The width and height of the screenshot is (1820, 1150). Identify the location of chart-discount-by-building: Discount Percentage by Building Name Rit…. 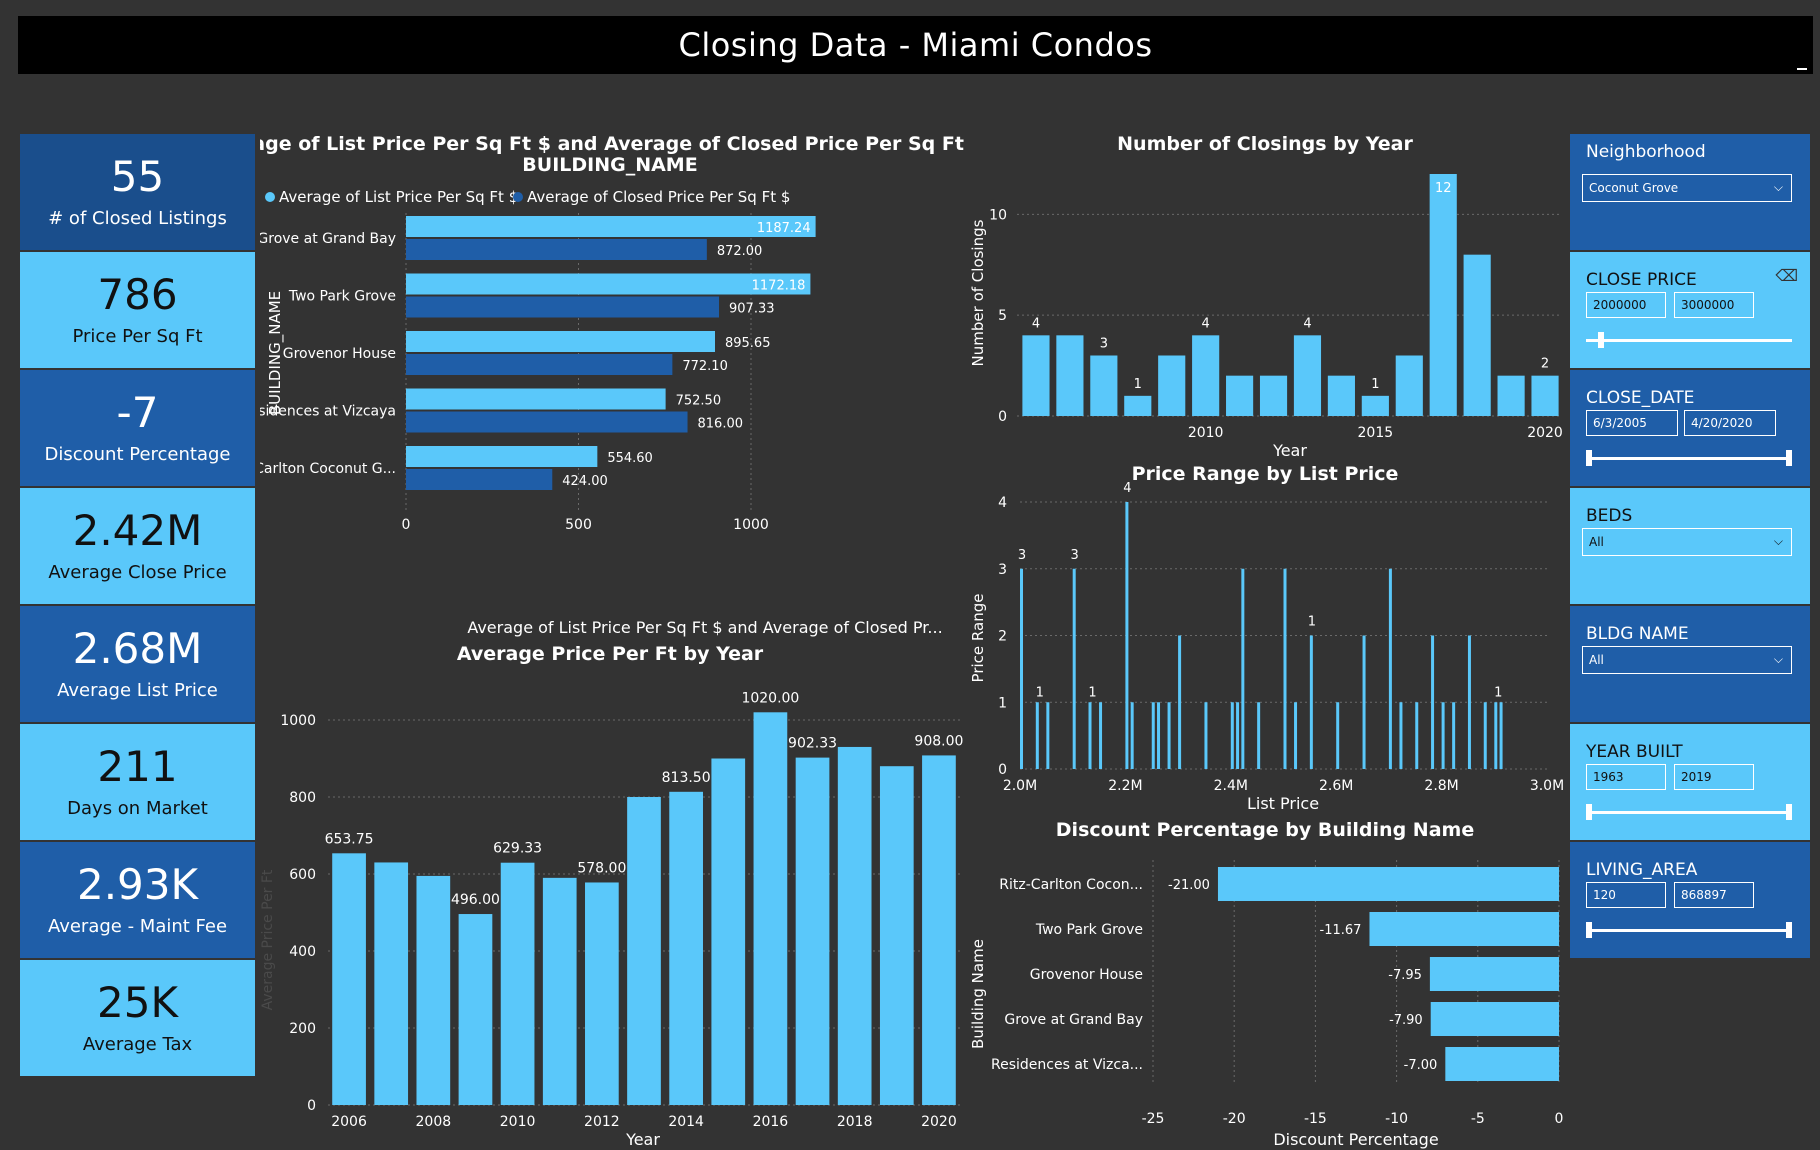
(1265, 982).